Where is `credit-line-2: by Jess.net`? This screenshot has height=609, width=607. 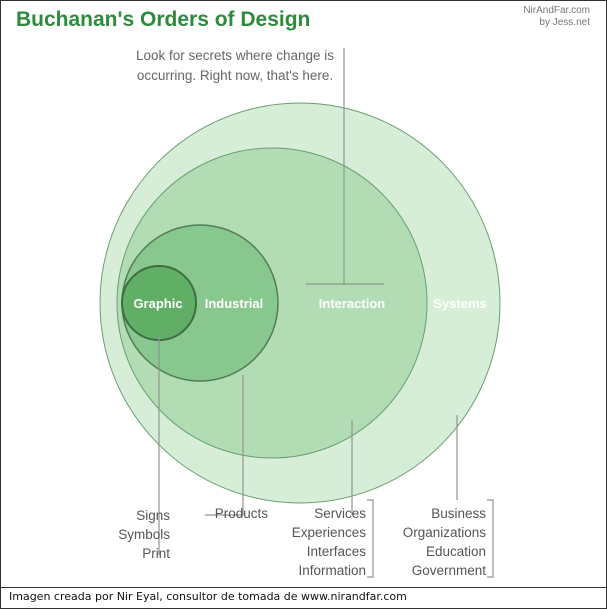 credit-line-2: by Jess.net is located at coordinates (564, 22).